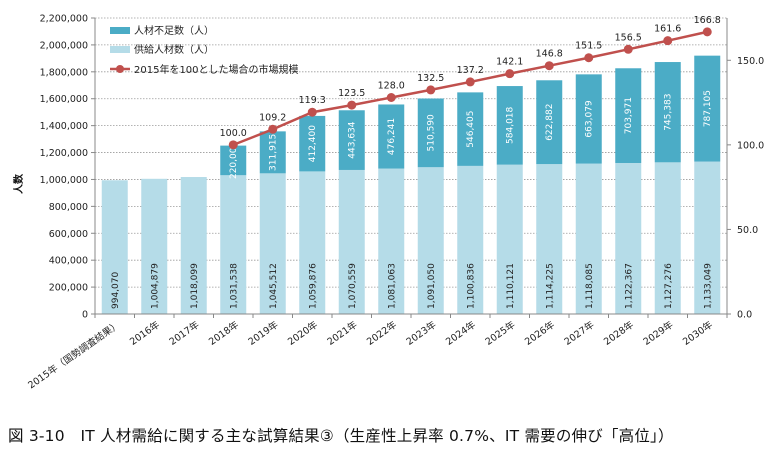  Describe the element at coordinates (391, 85) in the screenshot. I see `market-size-label: 128.0` at that location.